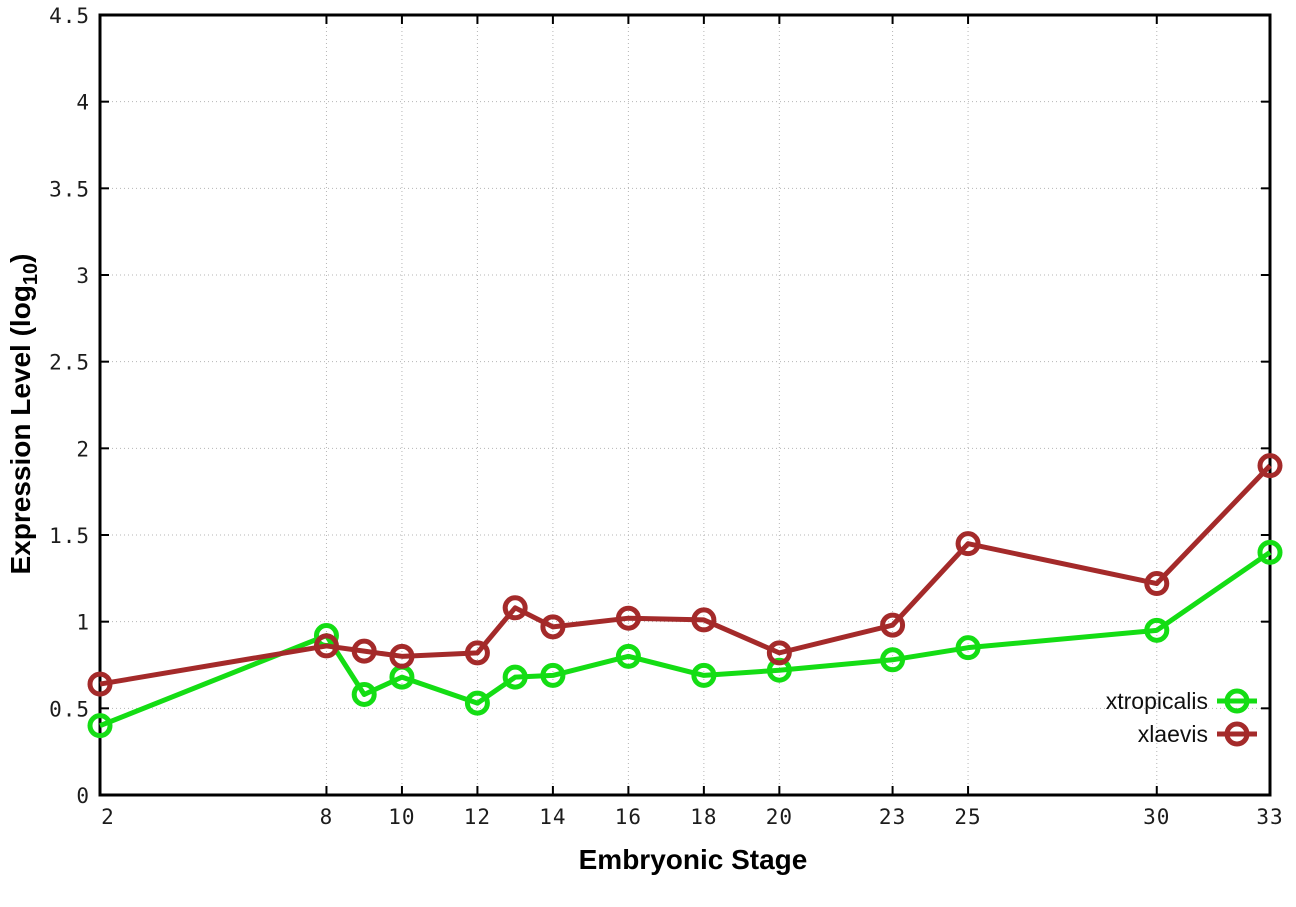  Describe the element at coordinates (69, 363) in the screenshot. I see `y-tick-label: 2.5` at that location.